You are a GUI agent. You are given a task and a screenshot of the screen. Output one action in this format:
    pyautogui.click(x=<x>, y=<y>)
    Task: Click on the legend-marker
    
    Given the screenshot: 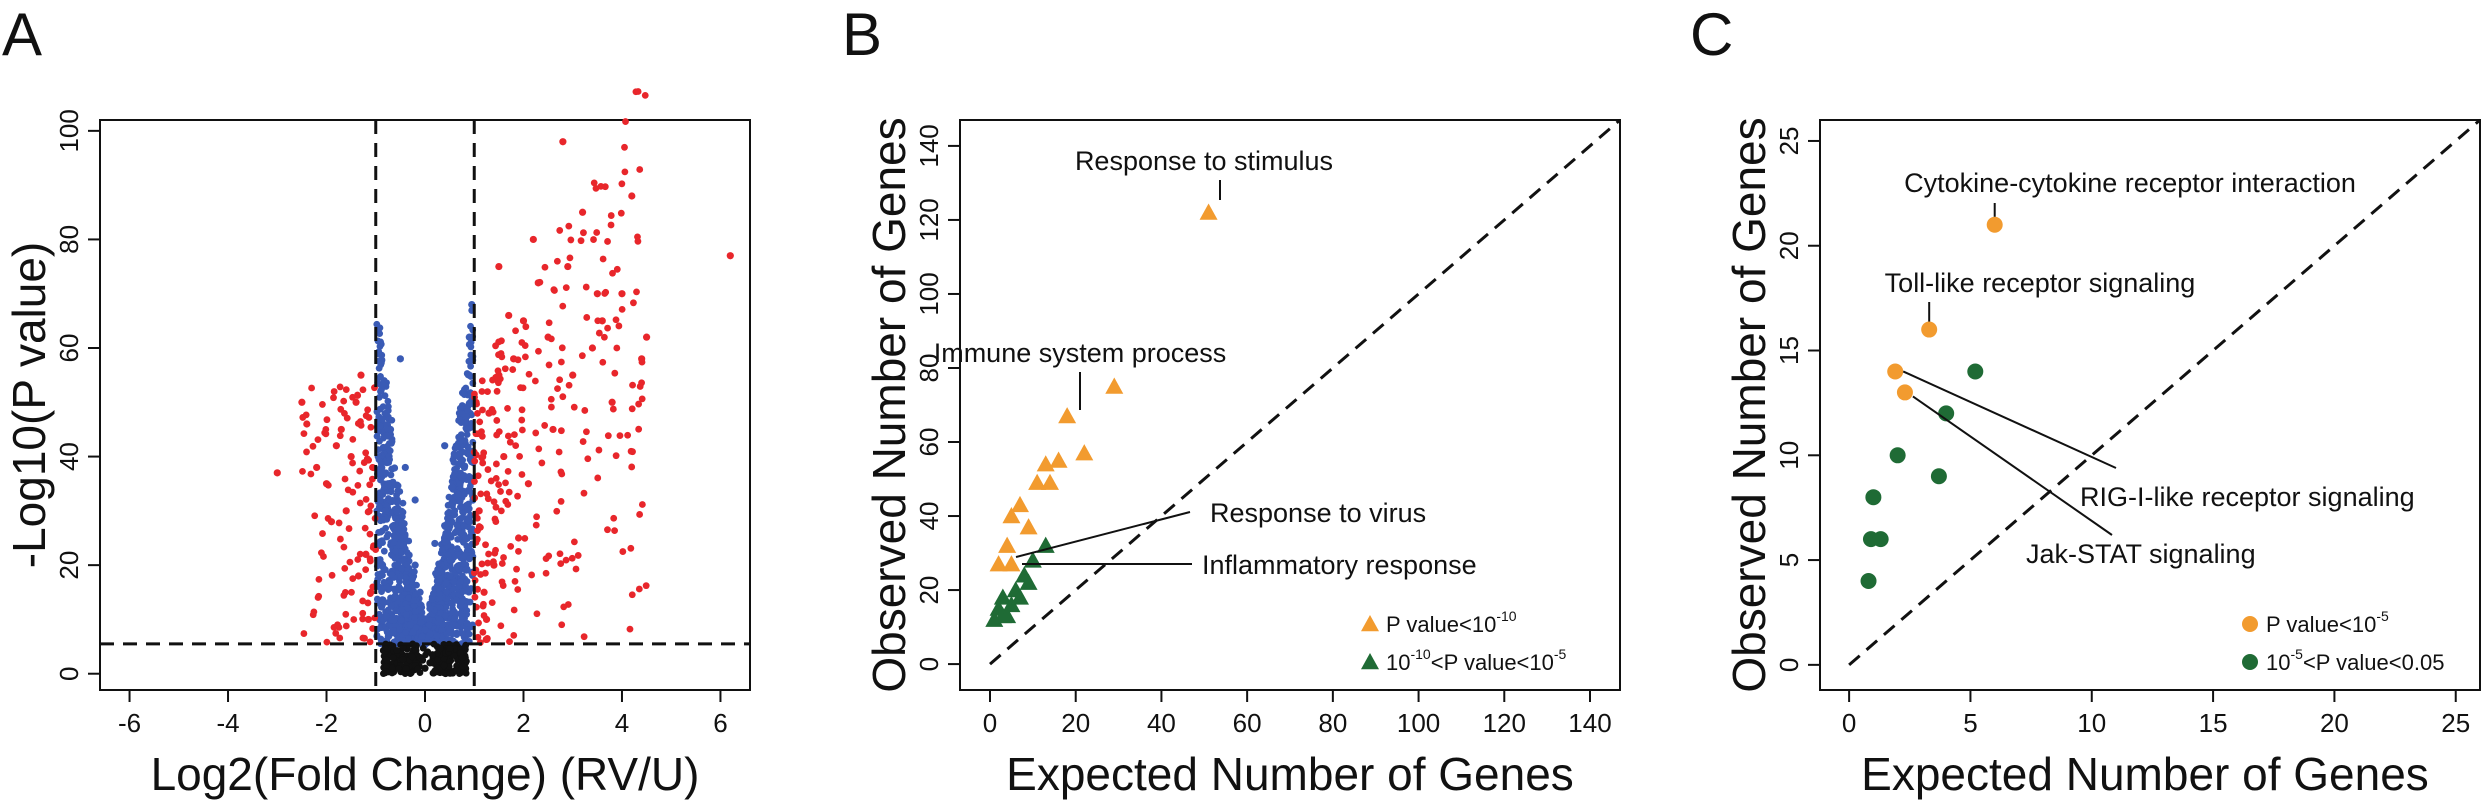 What is the action you would take?
    pyautogui.click(x=2250, y=662)
    